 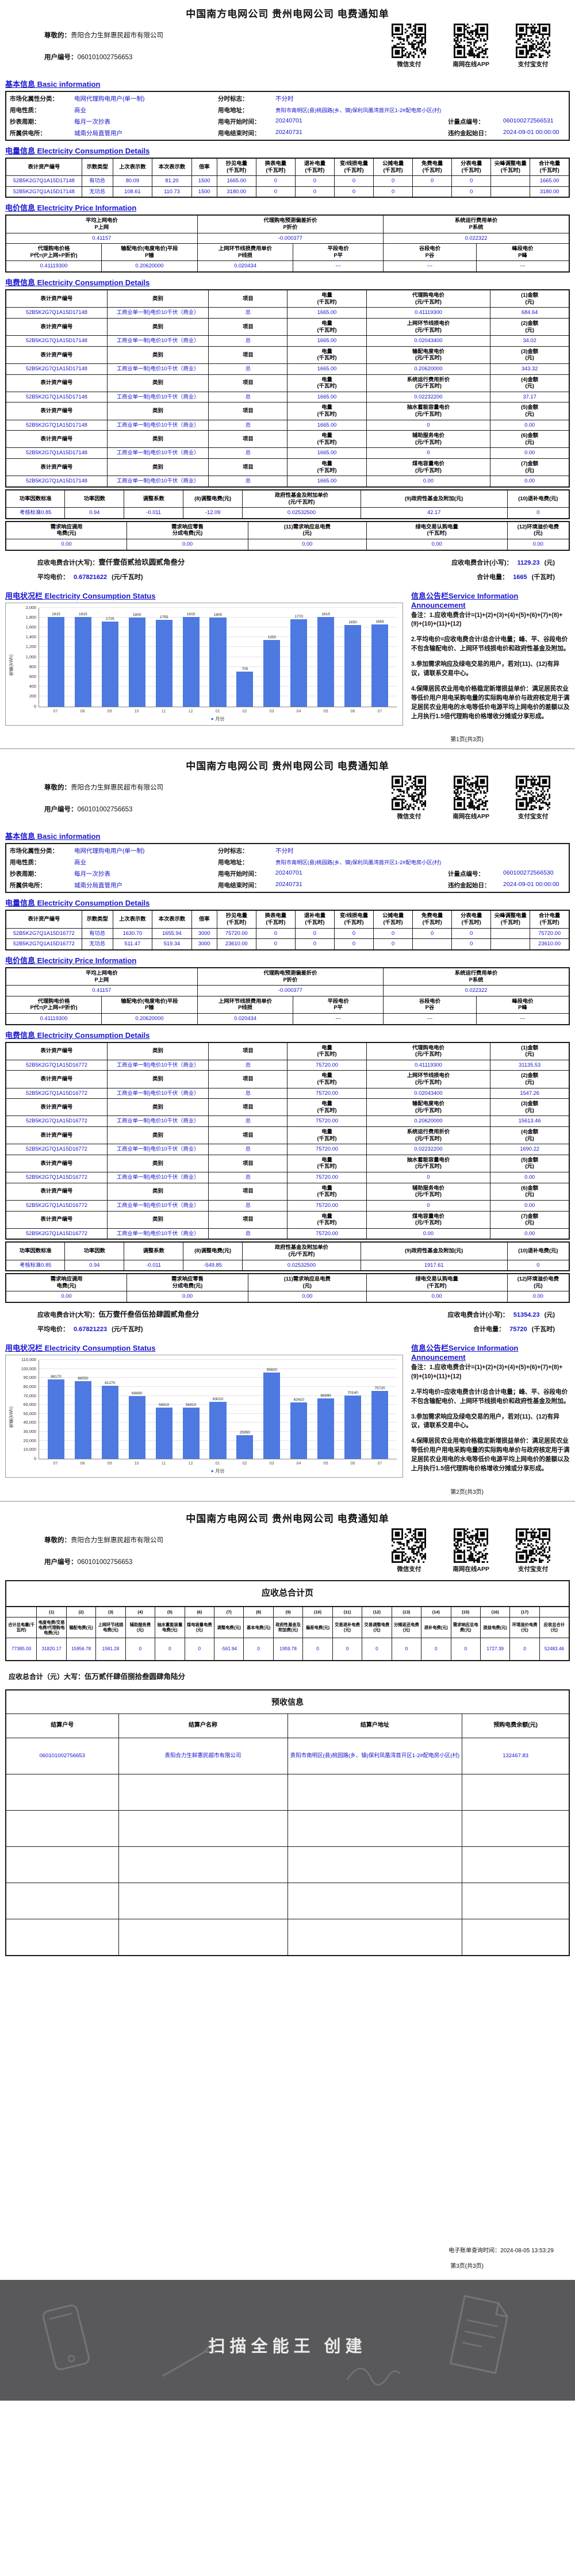 What do you see at coordinates (57, 1540) in the screenshot?
I see `greeting-label: 尊敬的：` at bounding box center [57, 1540].